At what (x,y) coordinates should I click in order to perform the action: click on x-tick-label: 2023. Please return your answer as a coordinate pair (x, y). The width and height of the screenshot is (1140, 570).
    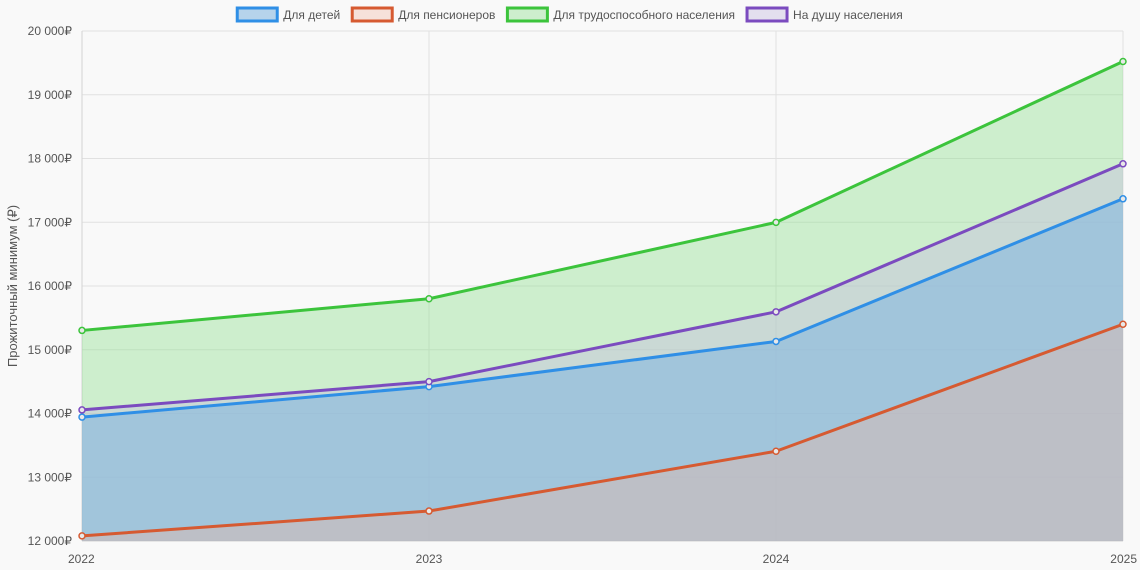
    Looking at the image, I should click on (429, 559).